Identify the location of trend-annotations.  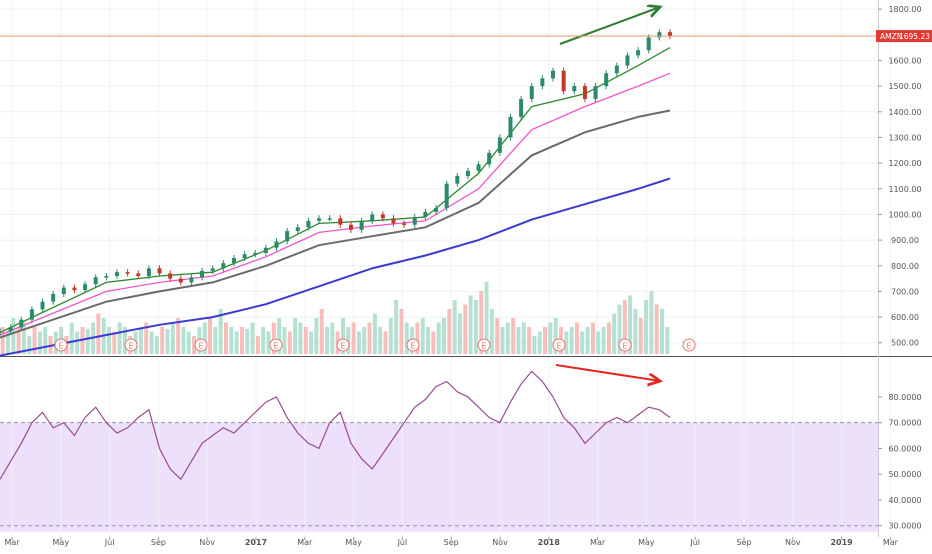
(607, 194).